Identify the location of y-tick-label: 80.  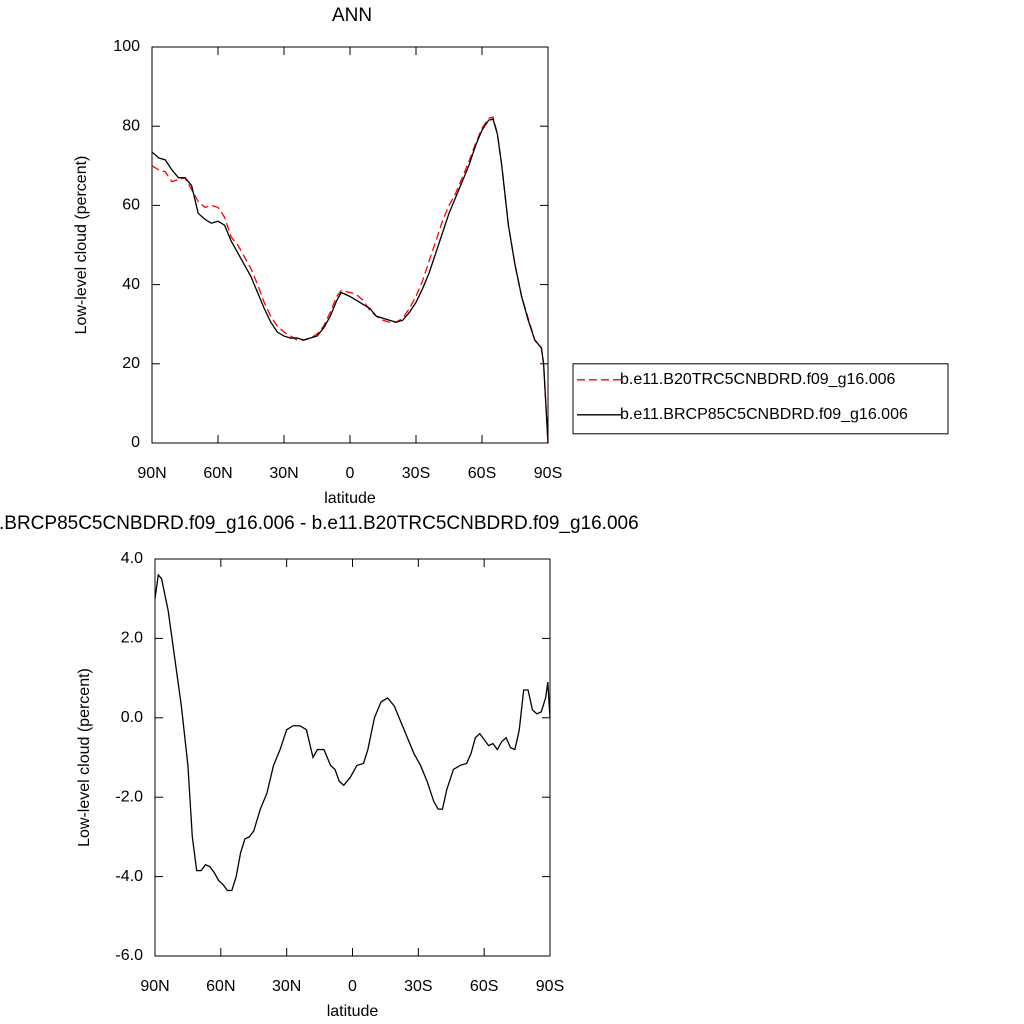
(131, 125).